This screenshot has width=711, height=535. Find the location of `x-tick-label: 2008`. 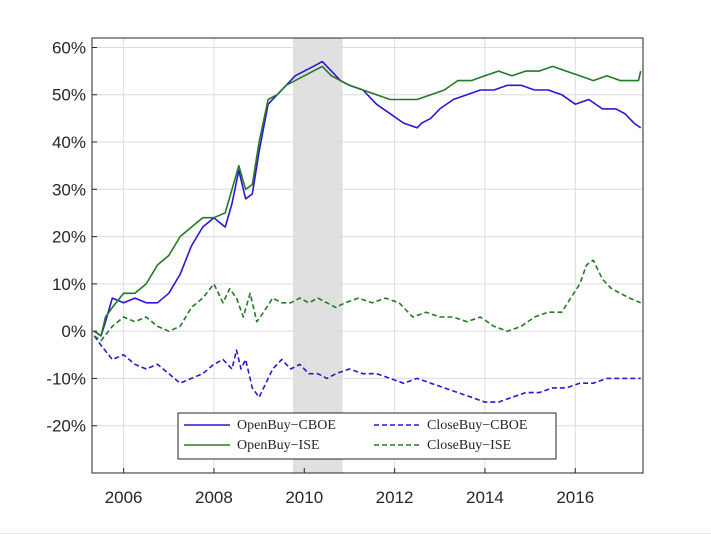

x-tick-label: 2008 is located at coordinates (214, 497).